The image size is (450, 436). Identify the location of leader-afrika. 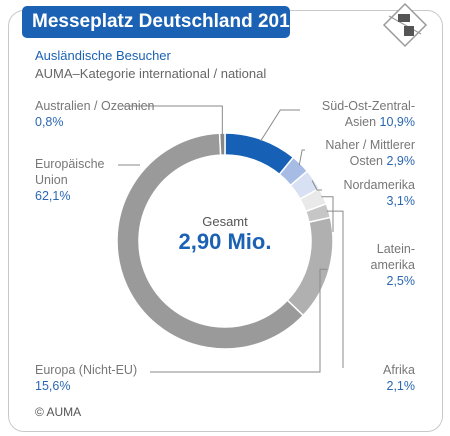
(335, 289).